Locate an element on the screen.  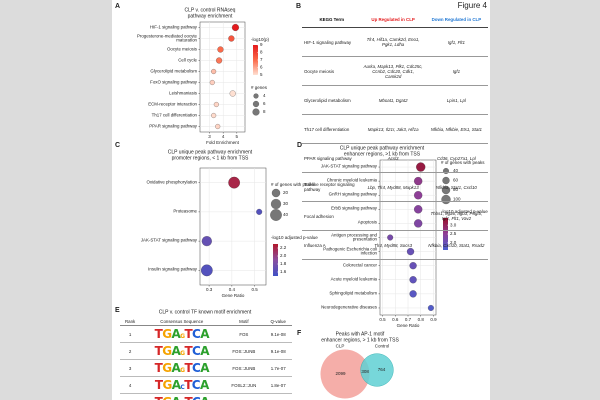
y-tick-label: Acute myeloid leukemia is located at coordinates (353, 279).